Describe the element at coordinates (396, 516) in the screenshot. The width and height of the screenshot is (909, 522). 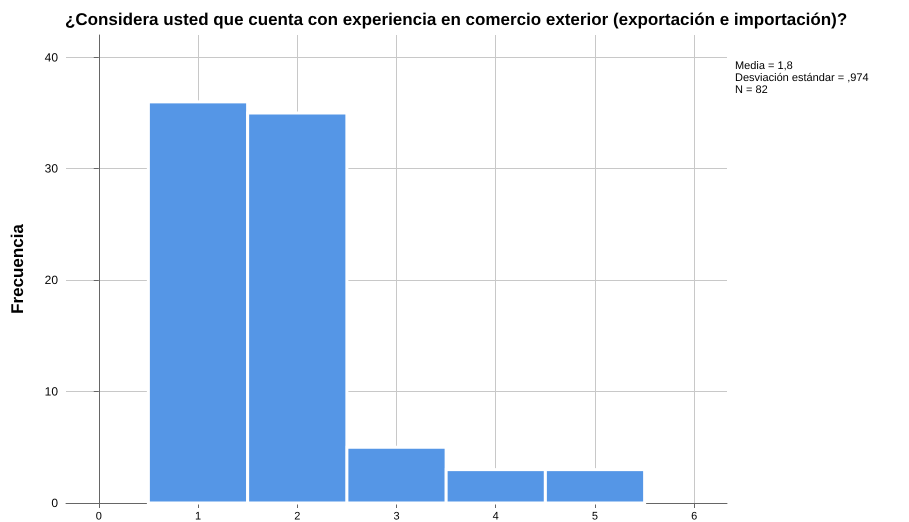
I see `x-tick-label: 3` at that location.